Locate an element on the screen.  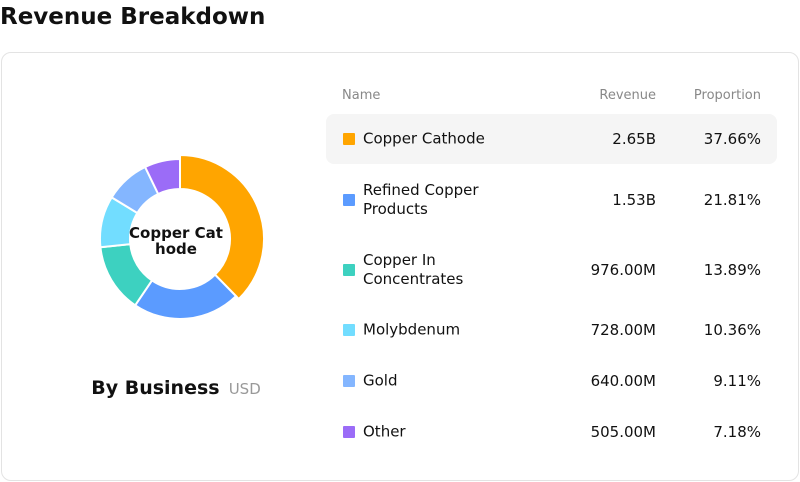
row-proportion: 10.36% is located at coordinates (732, 330).